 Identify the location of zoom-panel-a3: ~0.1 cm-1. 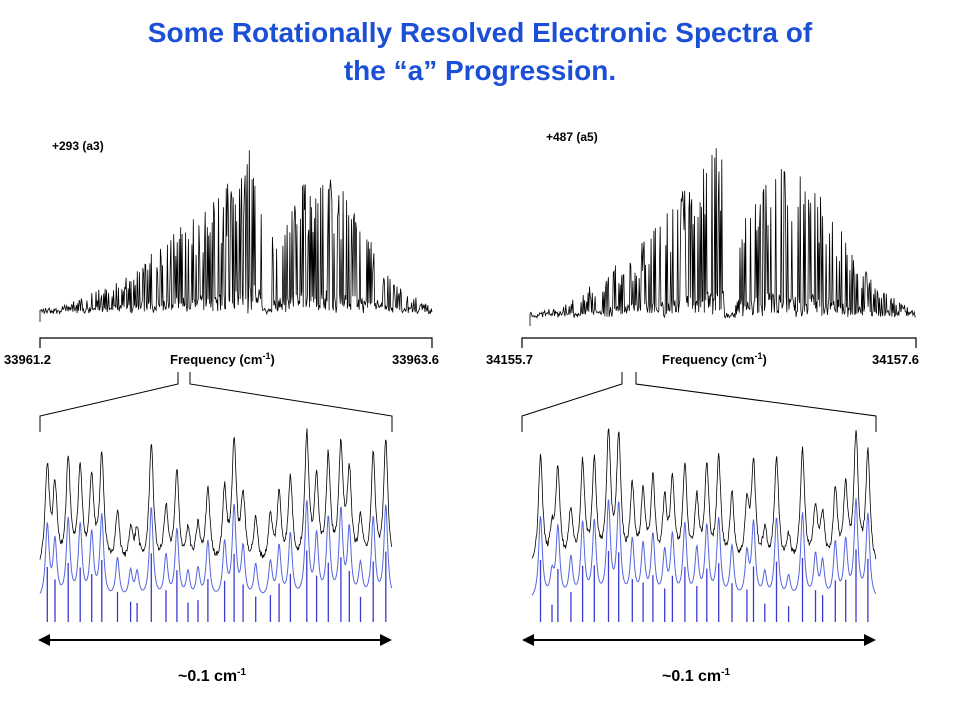
(215, 556).